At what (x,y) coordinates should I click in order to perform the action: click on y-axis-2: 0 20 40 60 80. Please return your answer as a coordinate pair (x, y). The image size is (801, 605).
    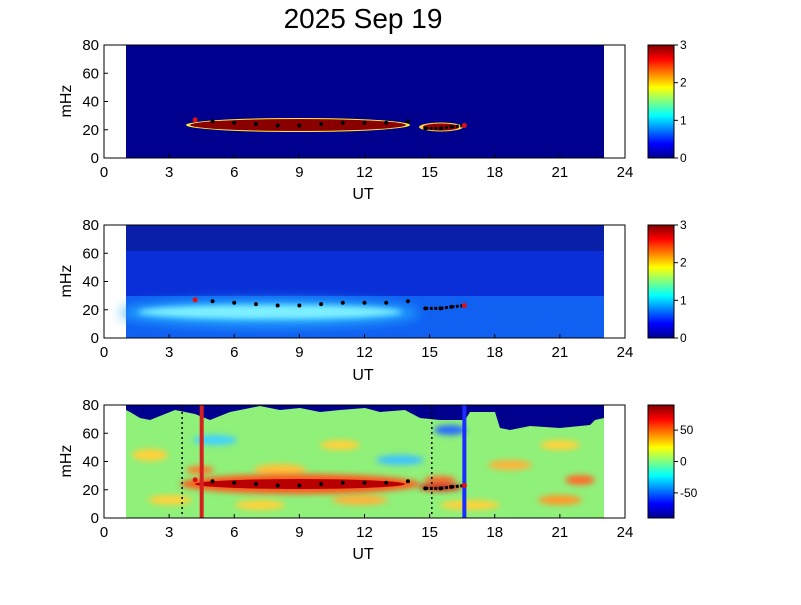
    Looking at the image, I should click on (95, 282).